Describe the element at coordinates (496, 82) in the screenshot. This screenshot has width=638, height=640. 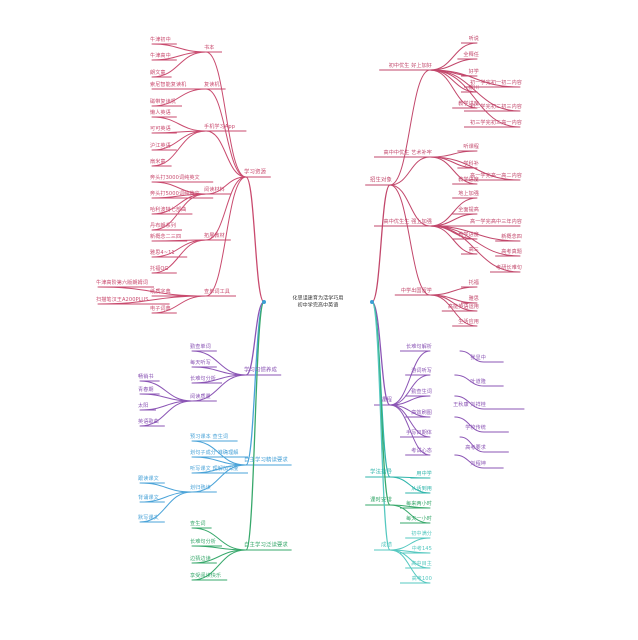
I see `node-zhaoshengduixiang-0-5: 初一学完初一初二内容` at that location.